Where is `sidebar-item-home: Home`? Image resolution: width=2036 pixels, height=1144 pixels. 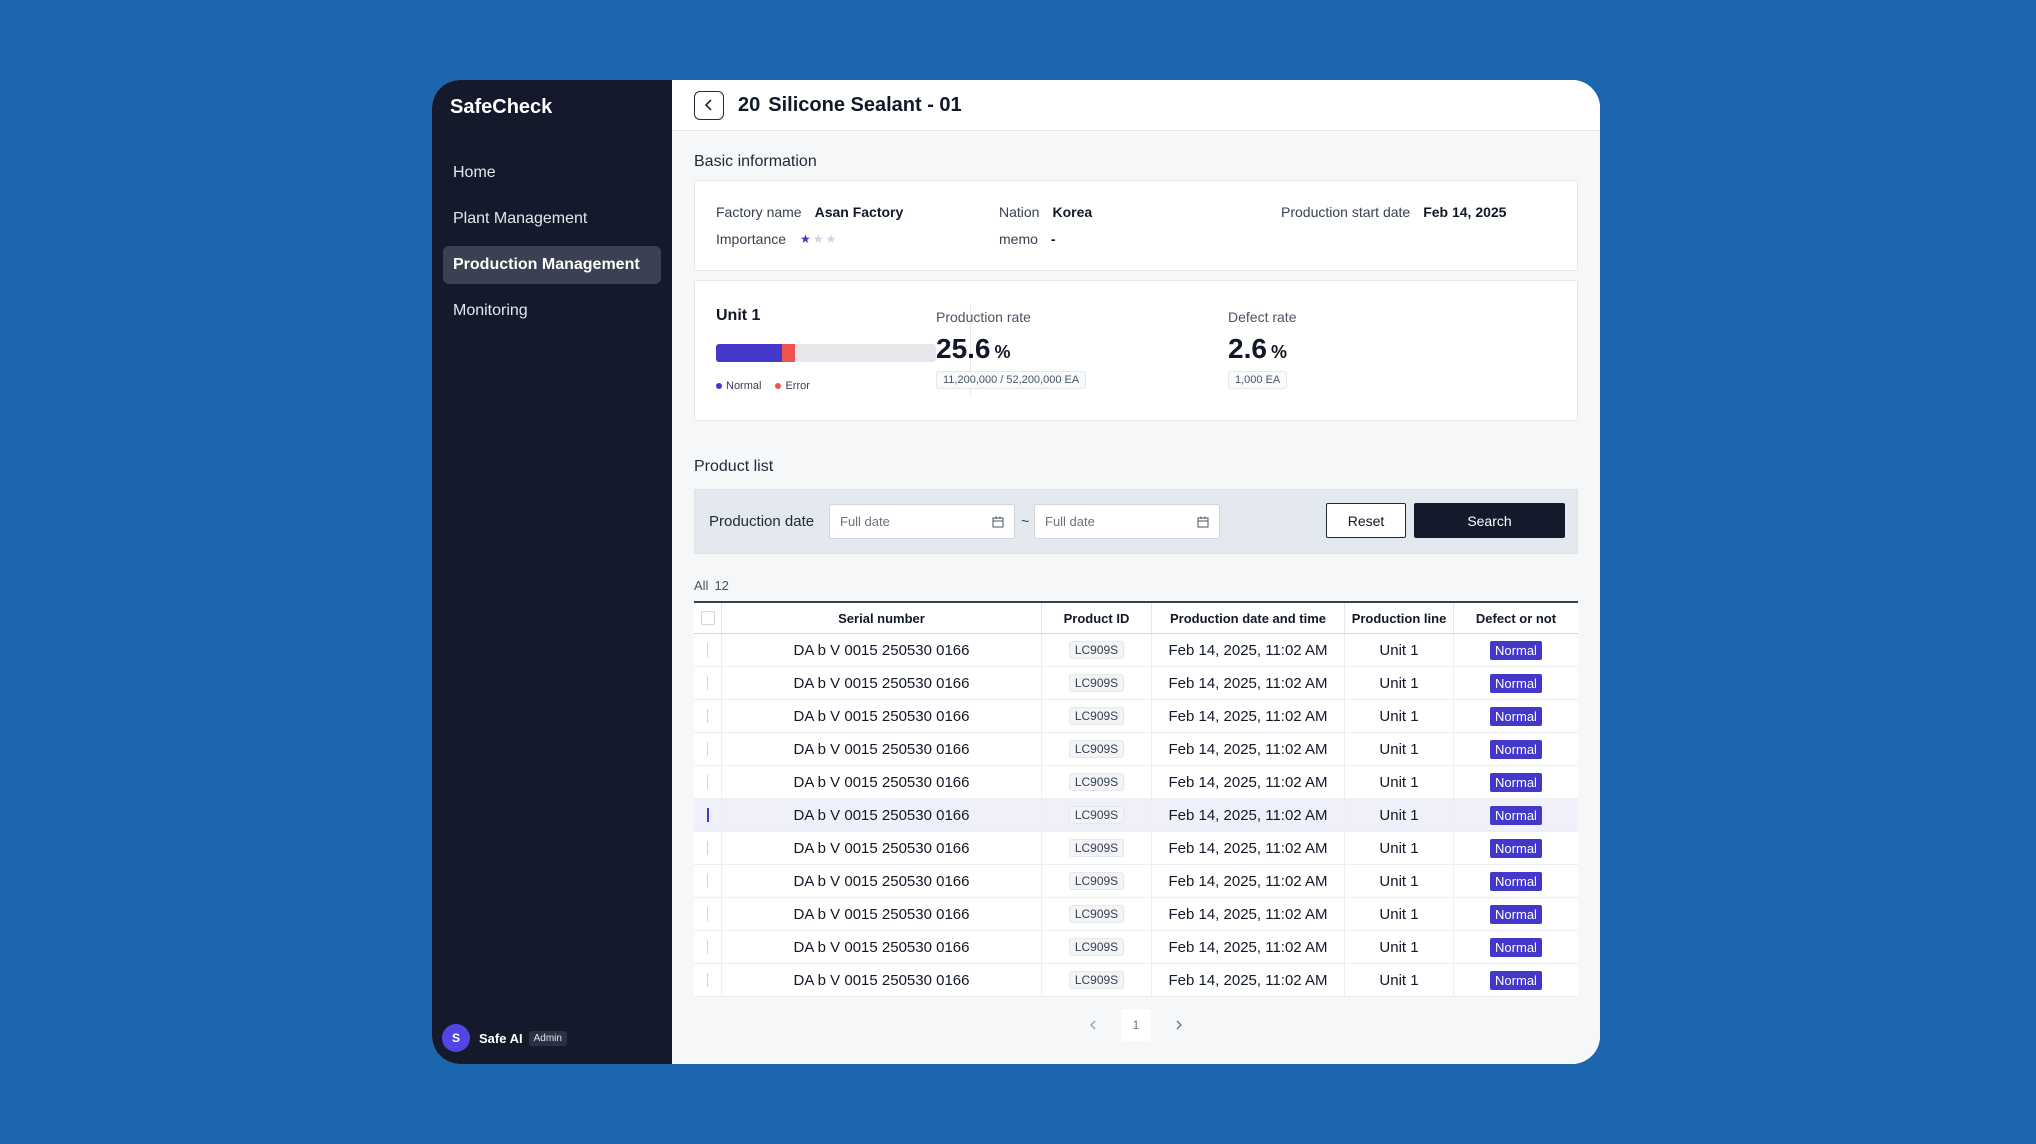 sidebar-item-home: Home is located at coordinates (474, 172).